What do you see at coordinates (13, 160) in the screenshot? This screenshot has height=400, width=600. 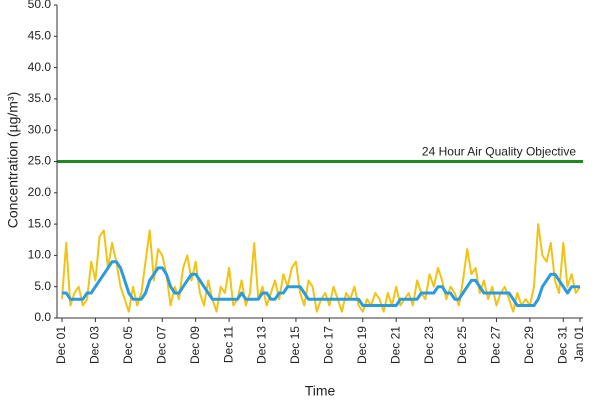 I see `y-axis-label: Concentration (µg/m³)` at bounding box center [13, 160].